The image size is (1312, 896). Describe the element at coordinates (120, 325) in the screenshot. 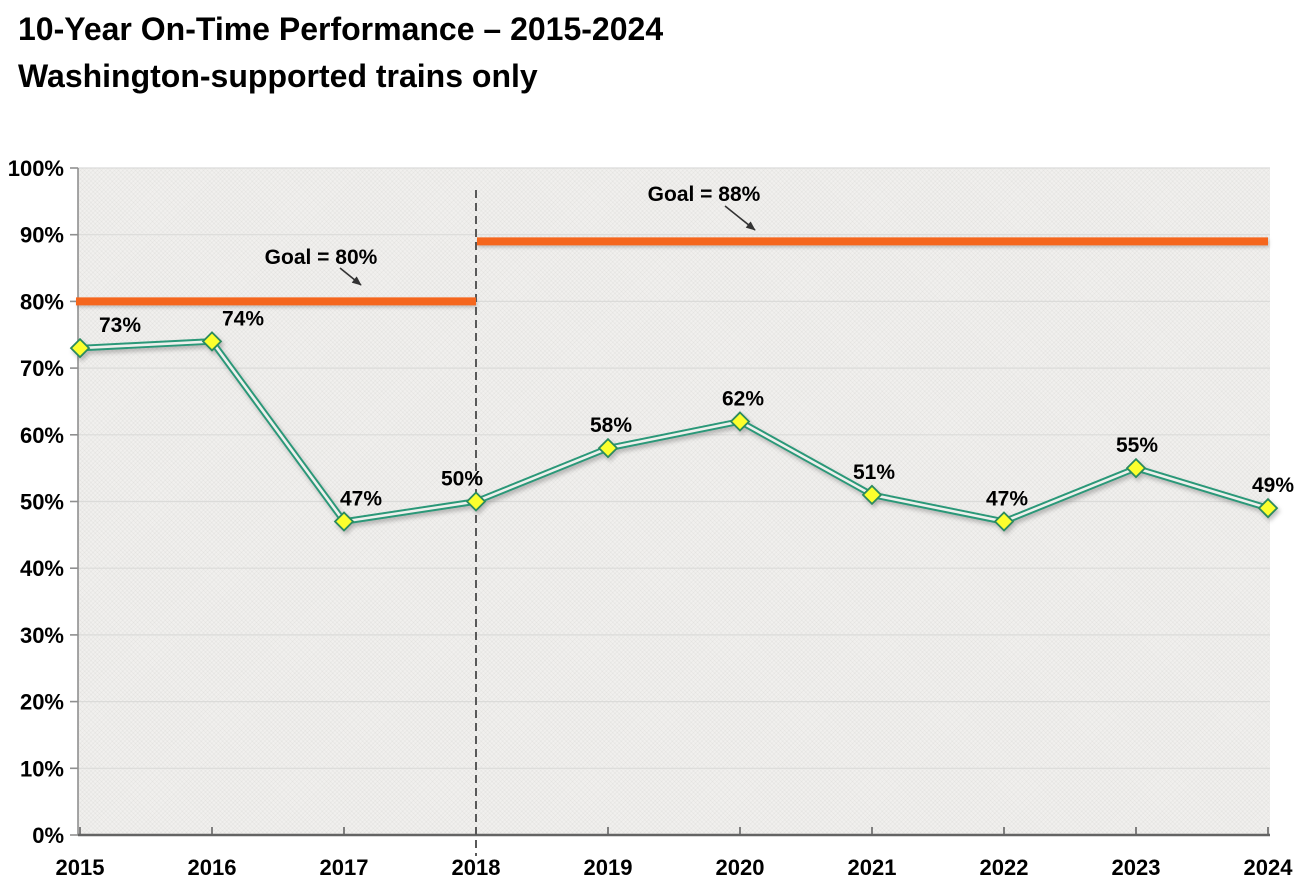

I see `data-point-label-2015: 73%` at that location.